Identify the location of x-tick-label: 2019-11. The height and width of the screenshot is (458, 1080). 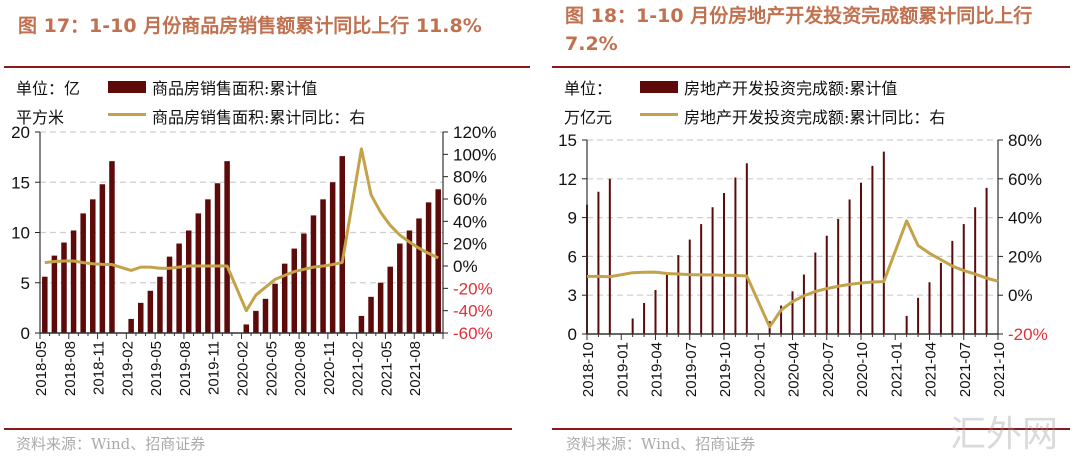
(214, 368).